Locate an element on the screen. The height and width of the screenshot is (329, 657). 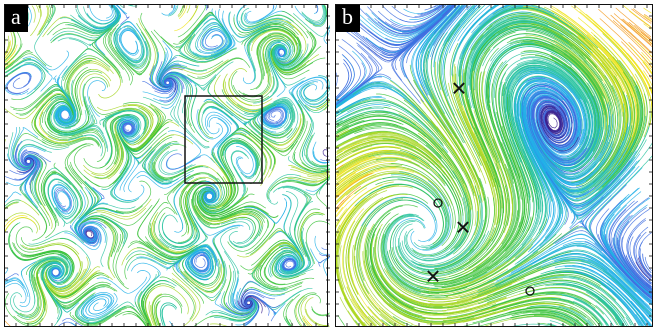
zoom-region-box is located at coordinates (223, 139).